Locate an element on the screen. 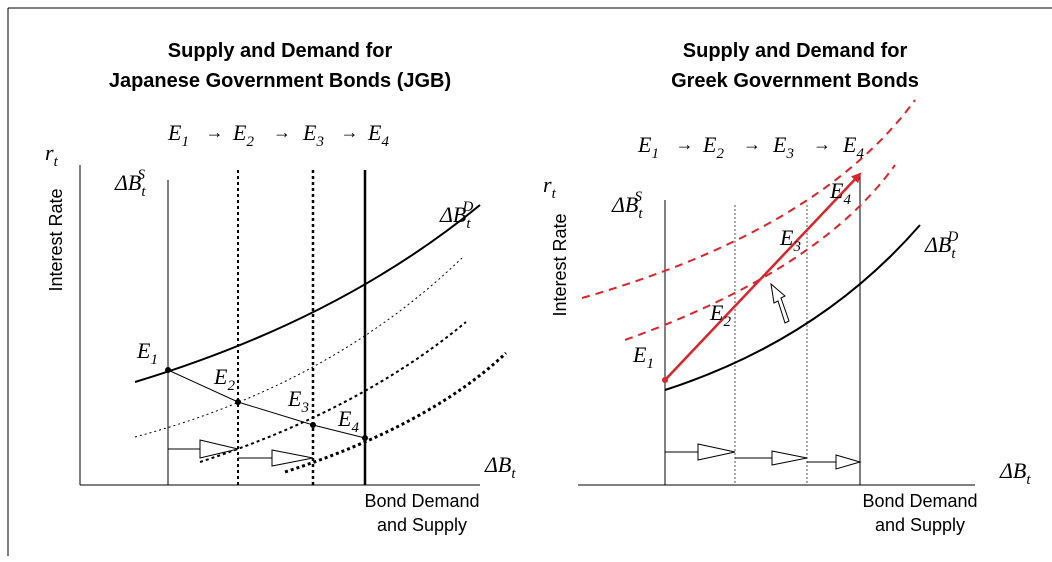 The height and width of the screenshot is (562, 1052). sequence-label-sub: 2 is located at coordinates (720, 154).